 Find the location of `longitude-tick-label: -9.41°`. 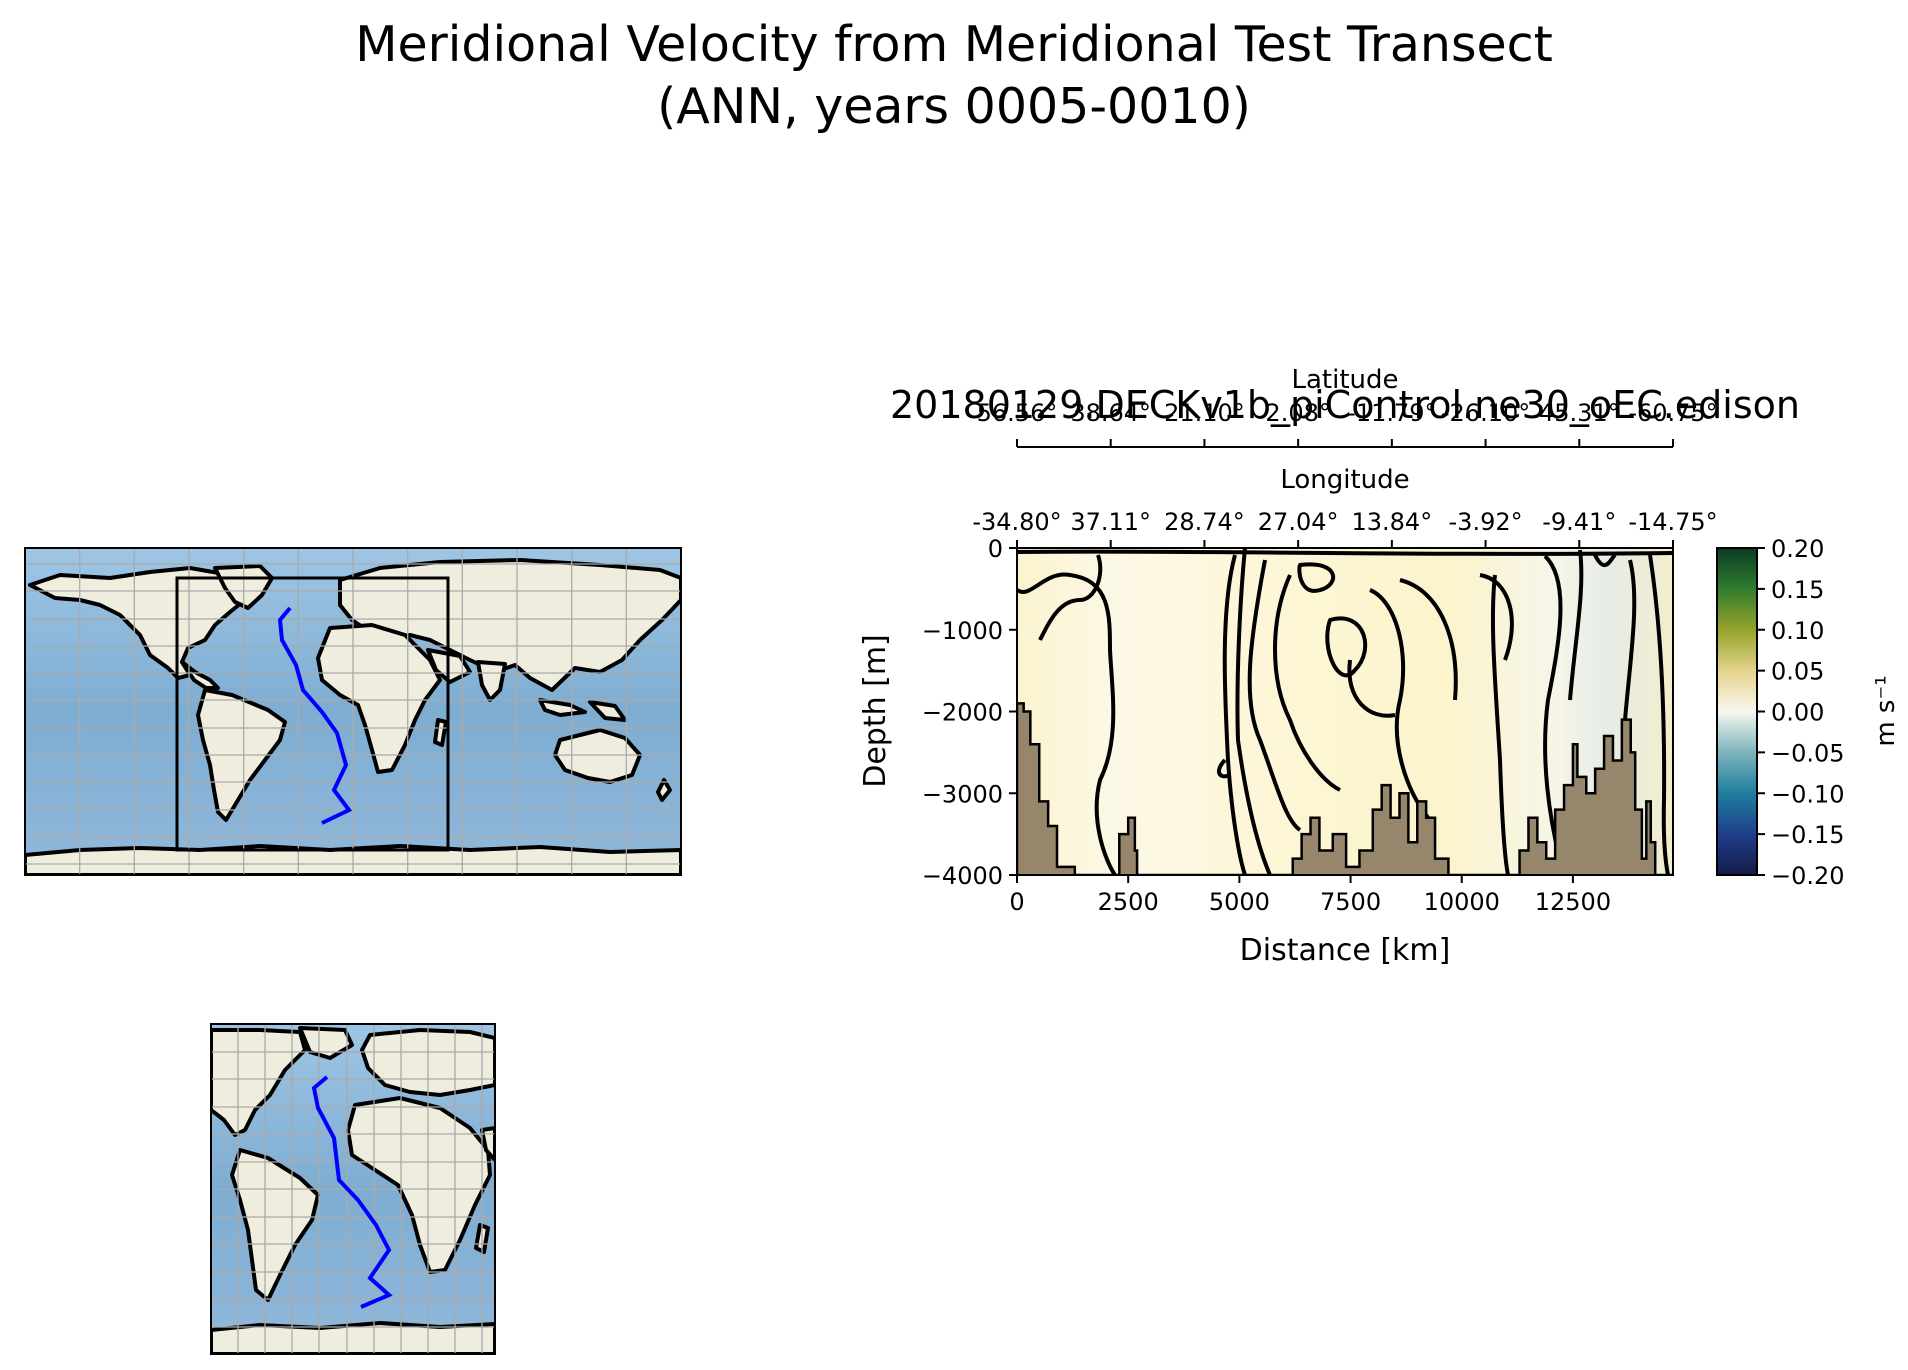

longitude-tick-label: -9.41° is located at coordinates (1579, 522).